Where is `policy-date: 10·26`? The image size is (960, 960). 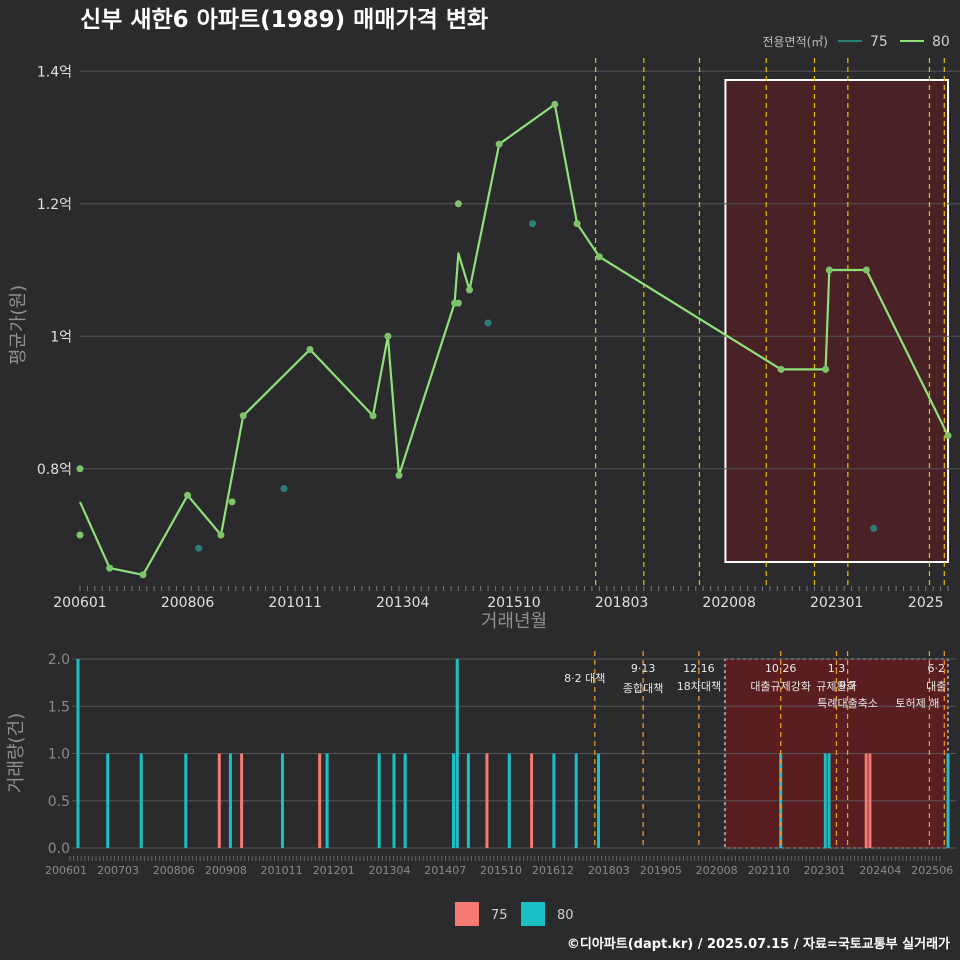 policy-date: 10·26 is located at coordinates (781, 668).